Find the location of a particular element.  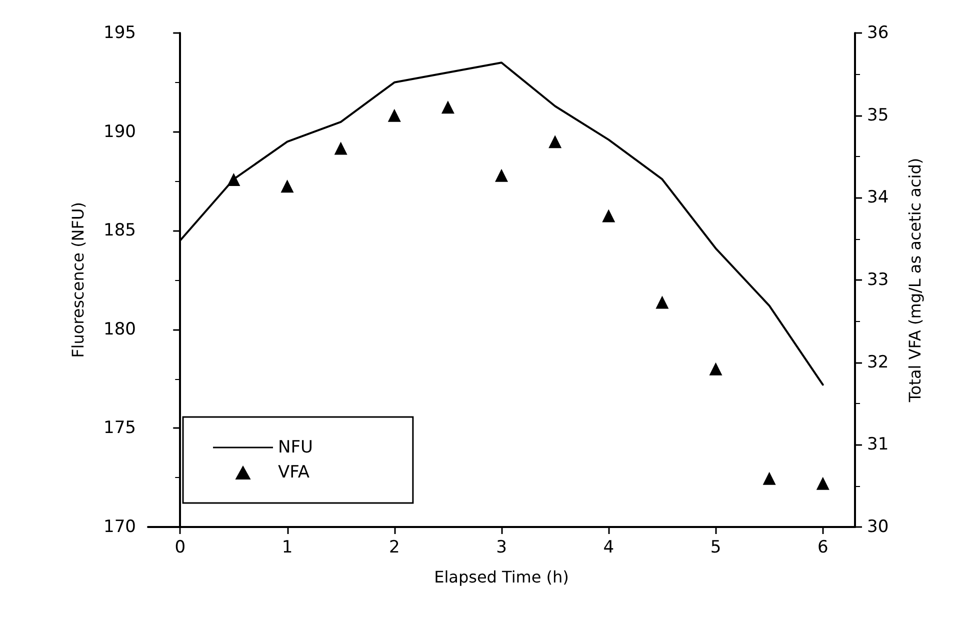

y2-tick-label: 33 is located at coordinates (878, 280).